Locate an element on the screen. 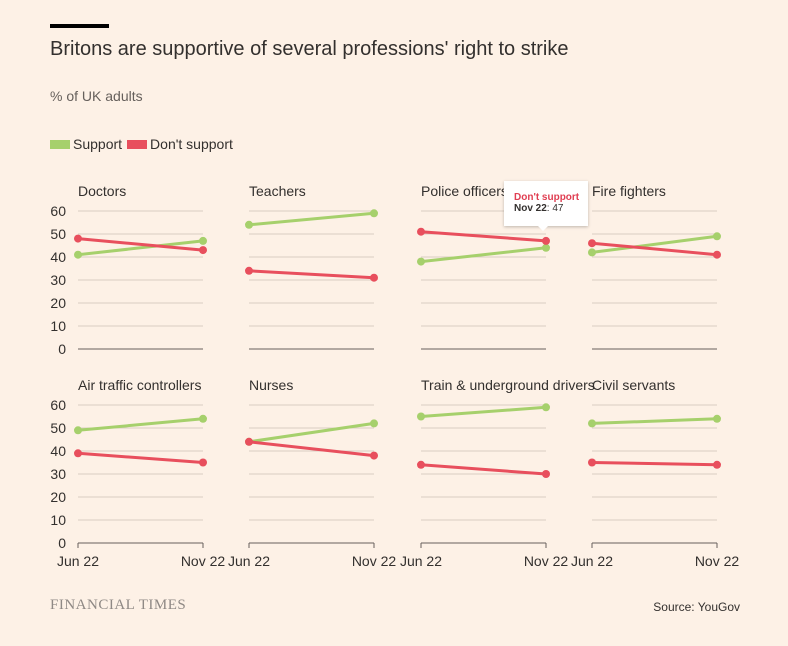 The width and height of the screenshot is (788, 646). series-line-support-doctors is located at coordinates (140, 248).